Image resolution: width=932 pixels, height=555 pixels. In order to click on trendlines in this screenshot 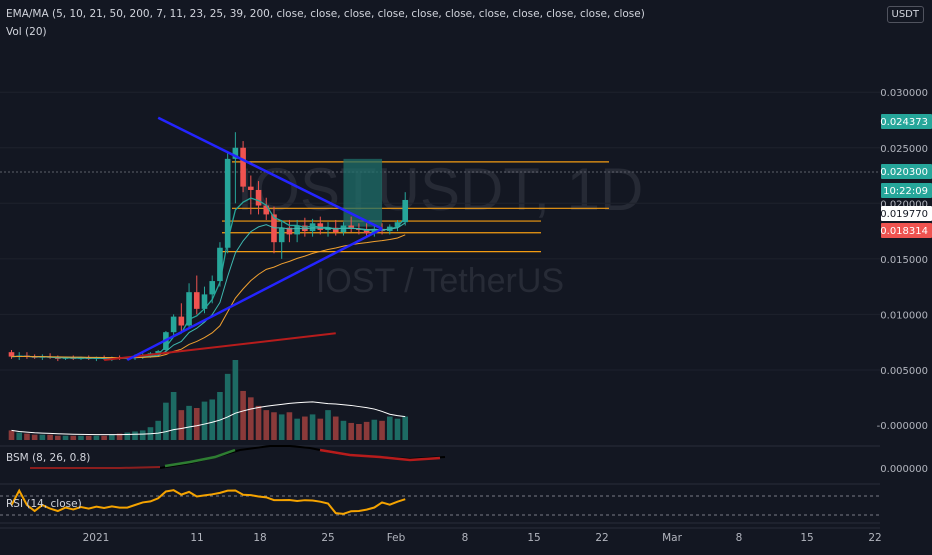, I will do `click(254, 239)`.